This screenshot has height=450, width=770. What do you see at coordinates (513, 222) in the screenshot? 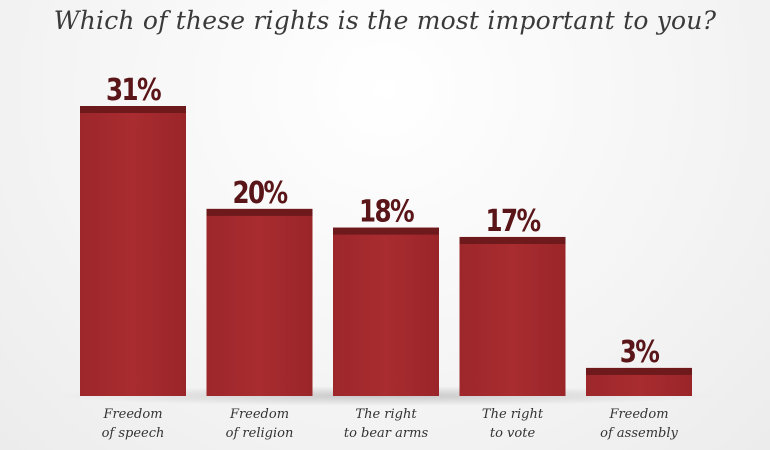
I see `value-label-3: 17%` at bounding box center [513, 222].